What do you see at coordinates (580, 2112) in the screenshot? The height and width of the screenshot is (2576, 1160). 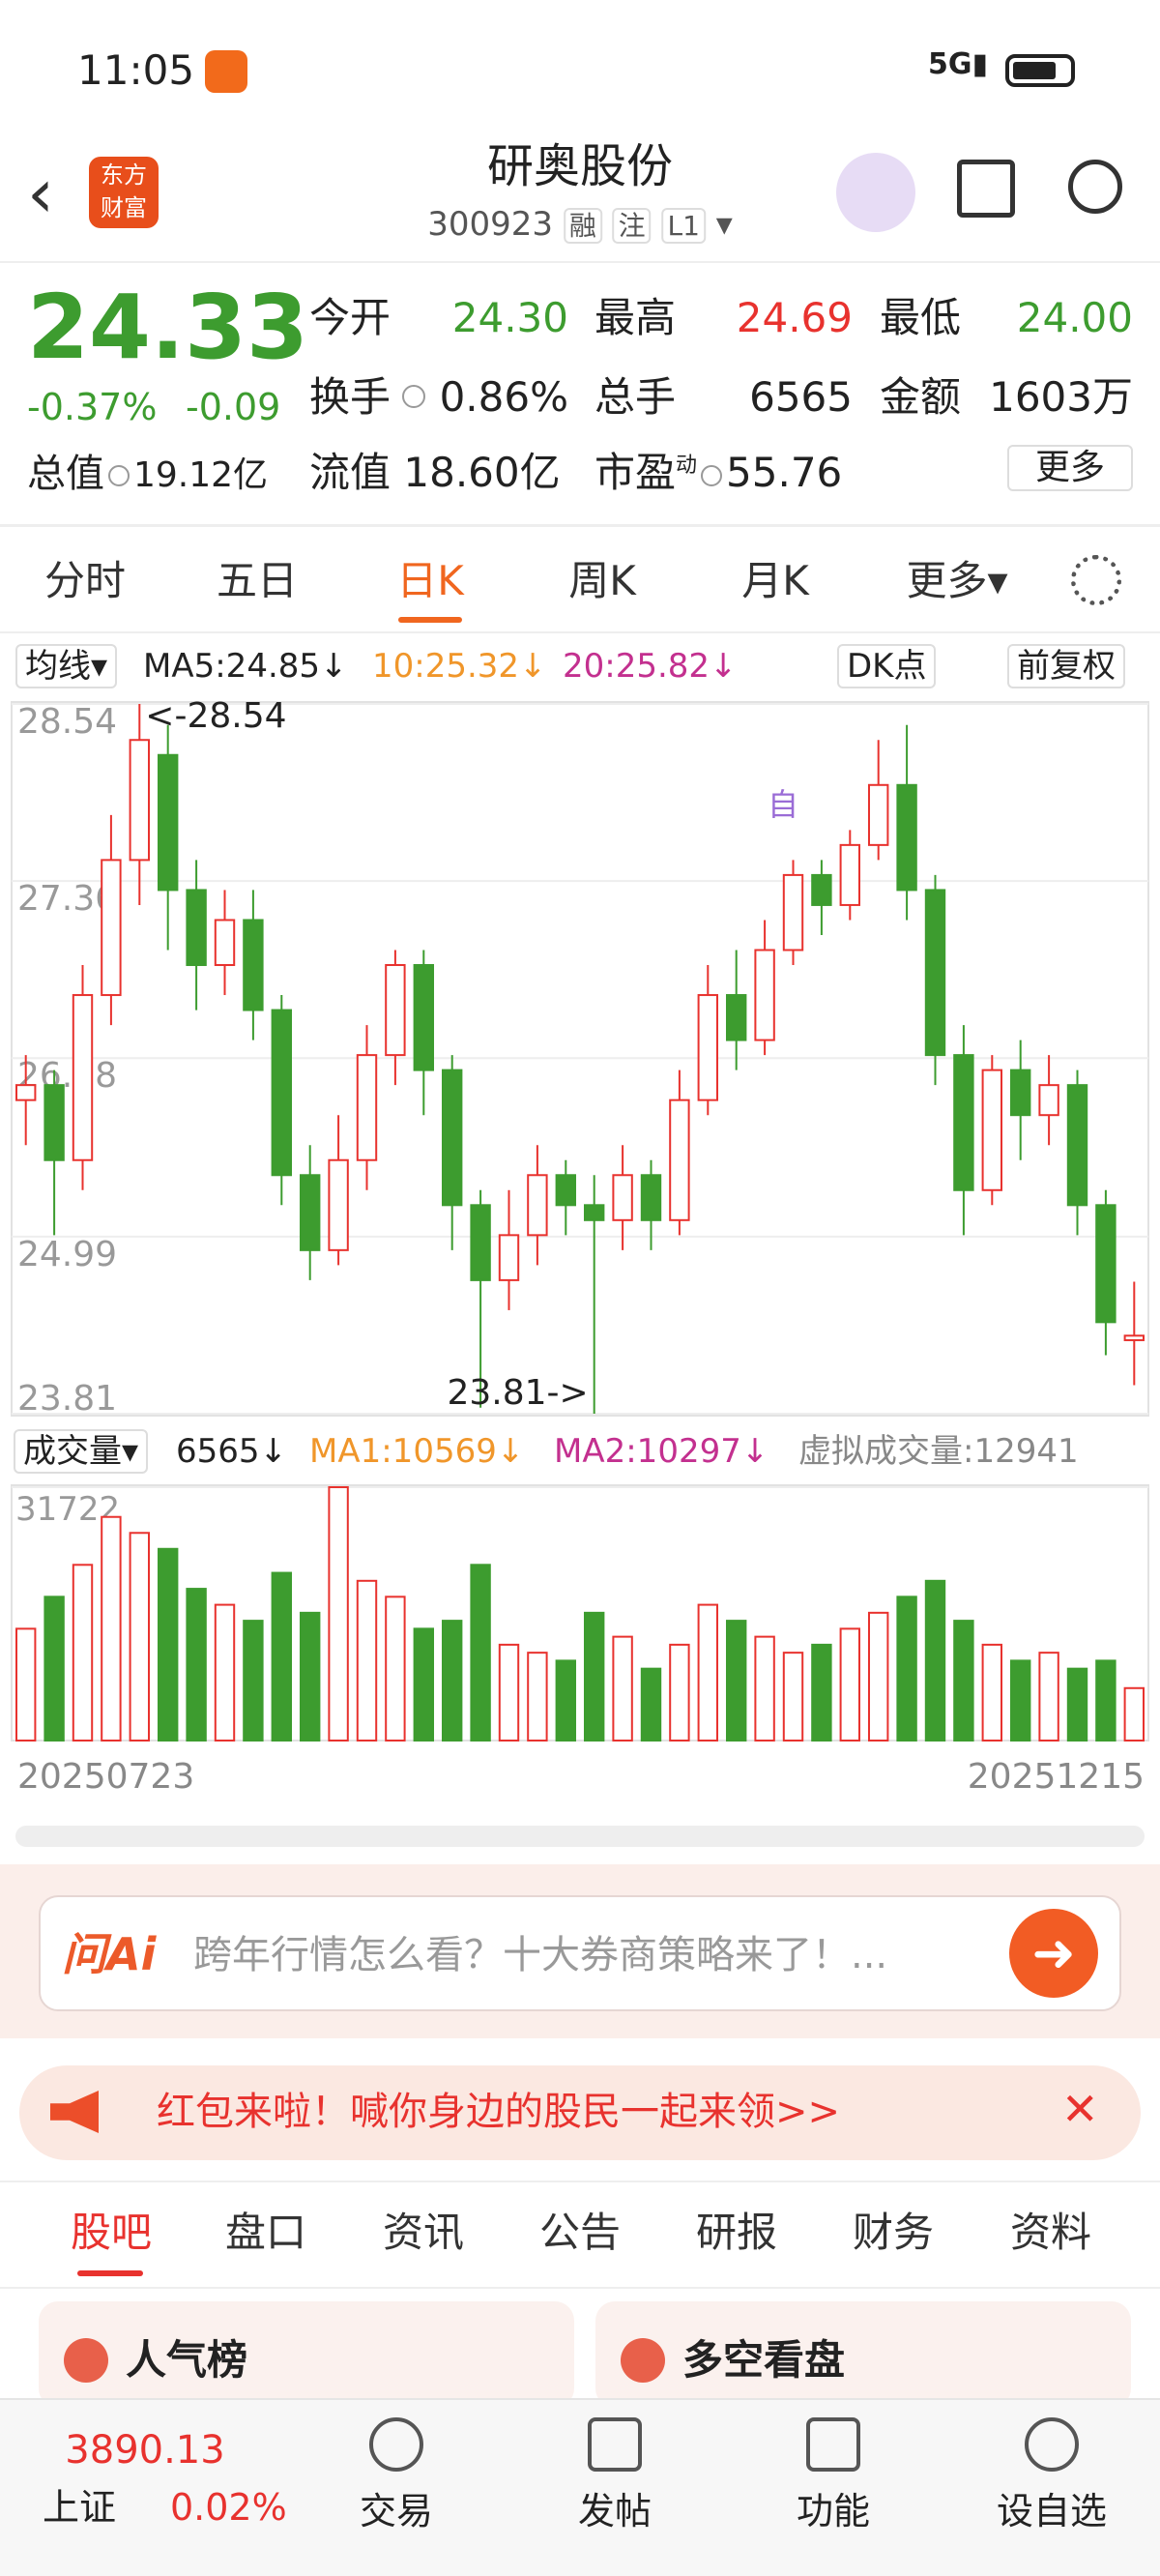 I see `banner` at bounding box center [580, 2112].